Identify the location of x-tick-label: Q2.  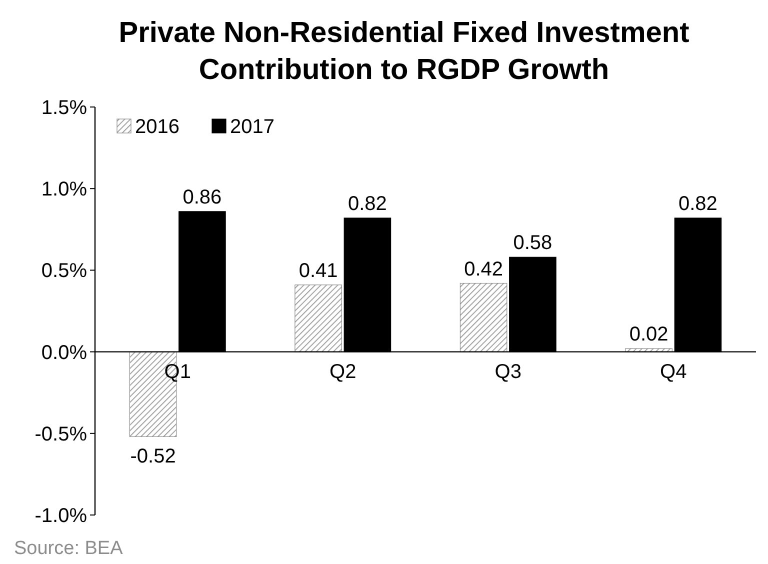
(343, 371).